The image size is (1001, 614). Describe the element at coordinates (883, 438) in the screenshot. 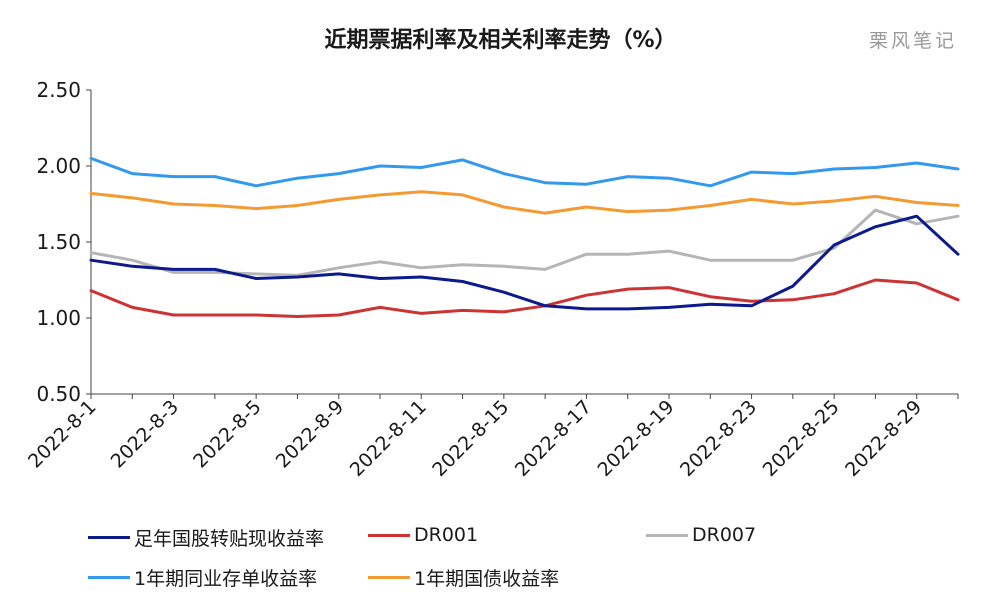

I see `x-tick-label: 2022-8-29` at that location.